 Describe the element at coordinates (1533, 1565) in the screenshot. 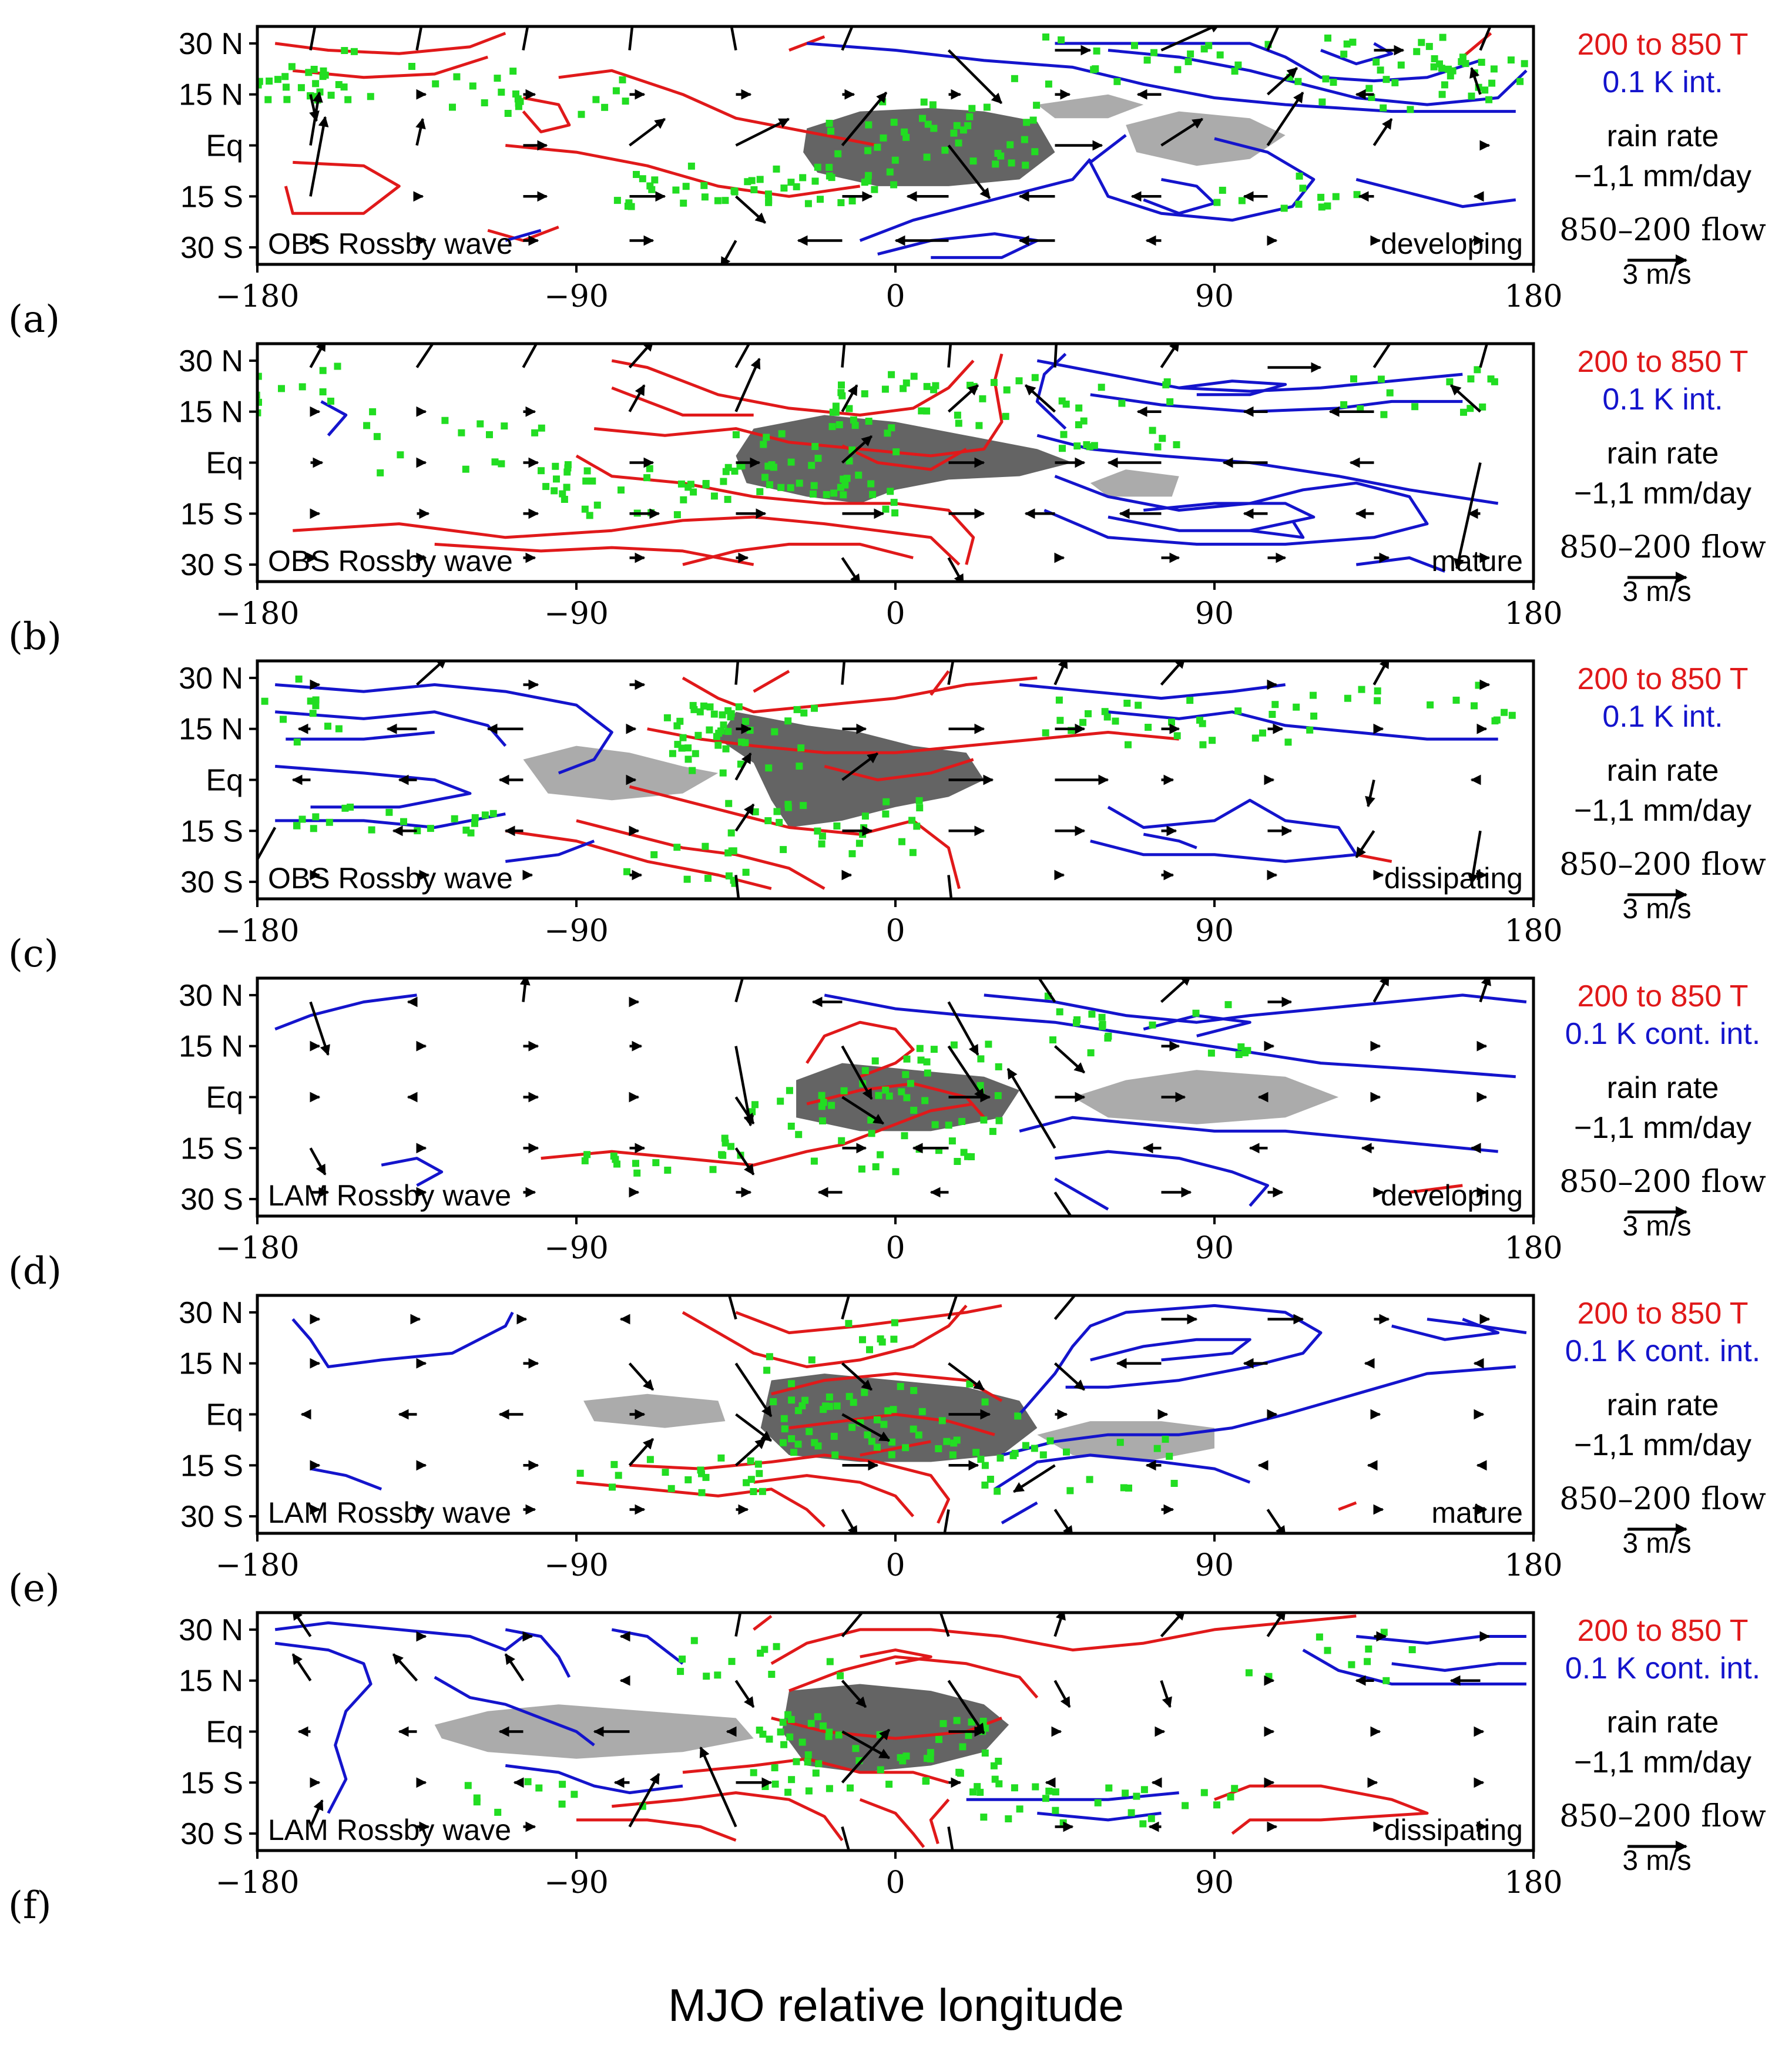

I see `x-tick-label: 180` at that location.